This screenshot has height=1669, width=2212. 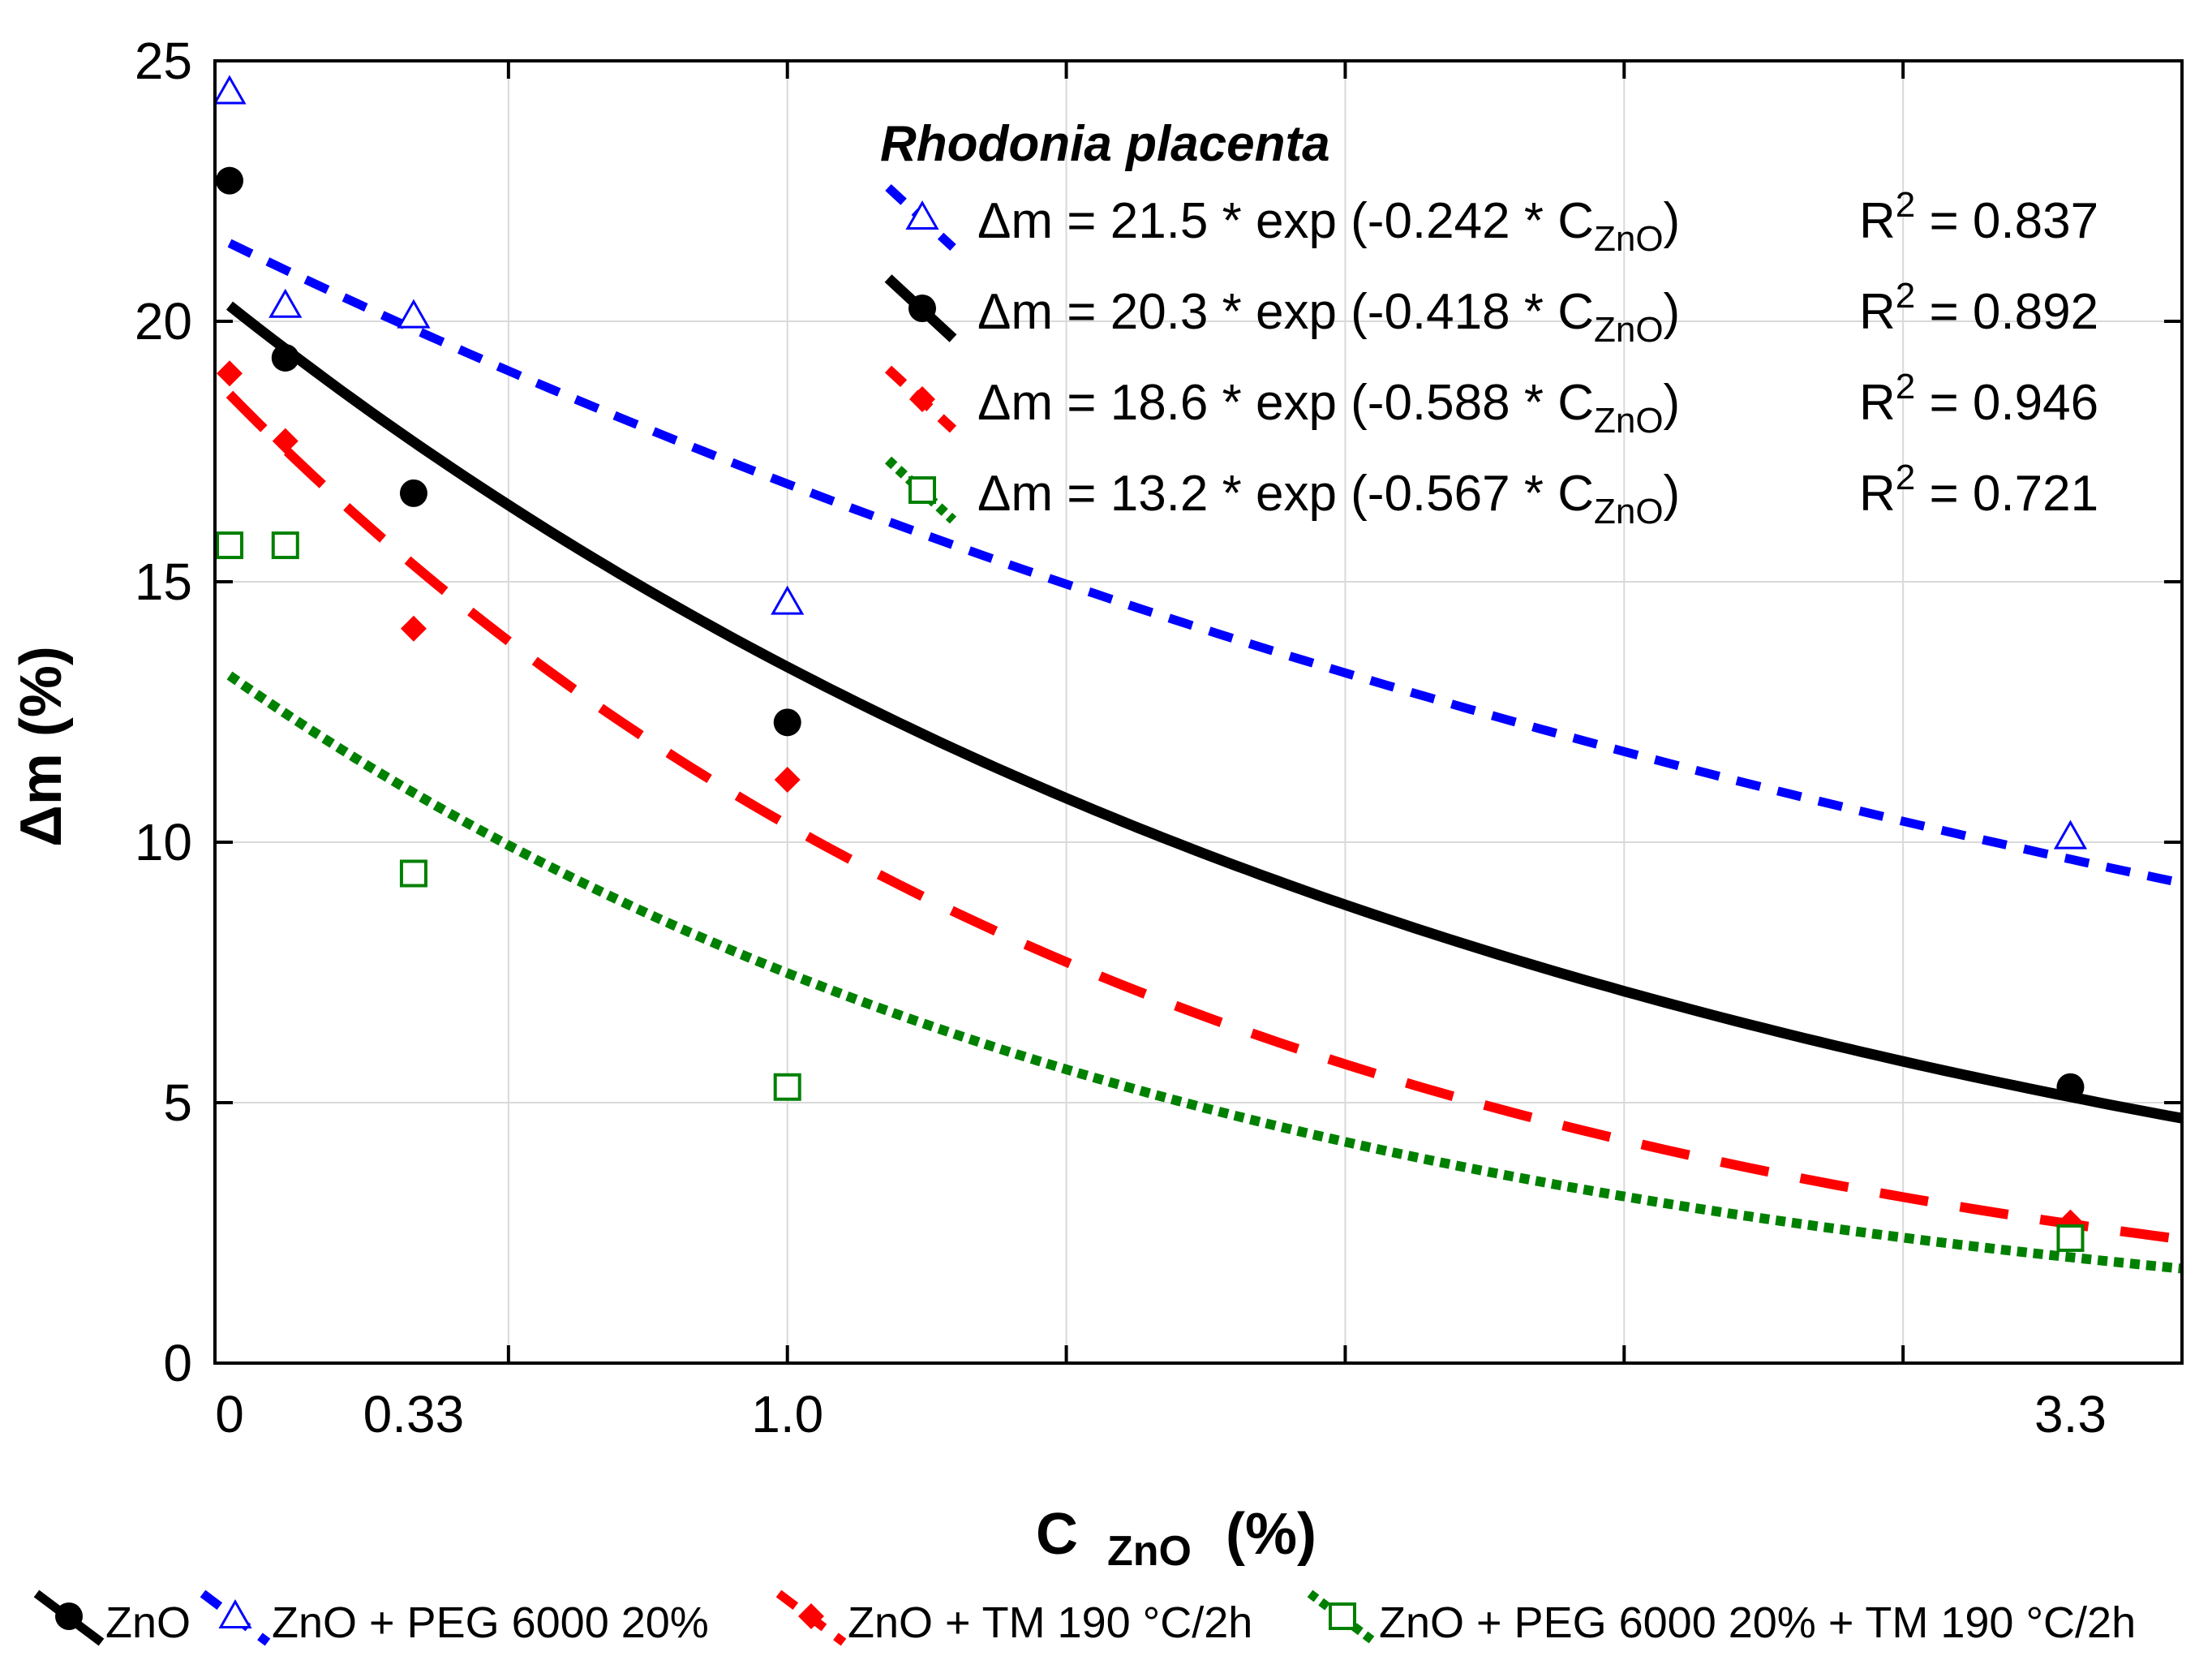 I want to click on r-squared-2: R2 = 0.892, so click(x=1978, y=308).